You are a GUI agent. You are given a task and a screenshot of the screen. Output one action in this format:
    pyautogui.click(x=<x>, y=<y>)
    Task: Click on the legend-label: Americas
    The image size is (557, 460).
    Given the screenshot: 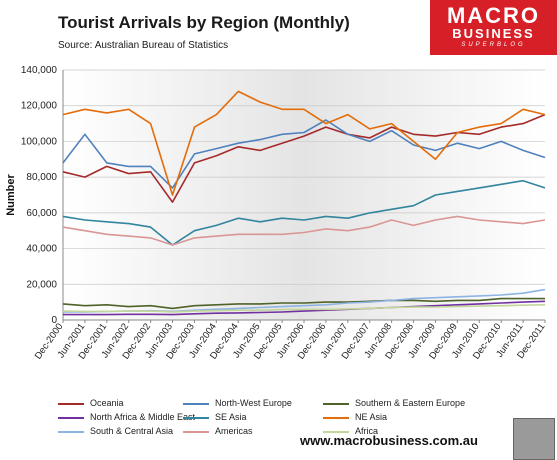 What is the action you would take?
    pyautogui.click(x=234, y=431)
    